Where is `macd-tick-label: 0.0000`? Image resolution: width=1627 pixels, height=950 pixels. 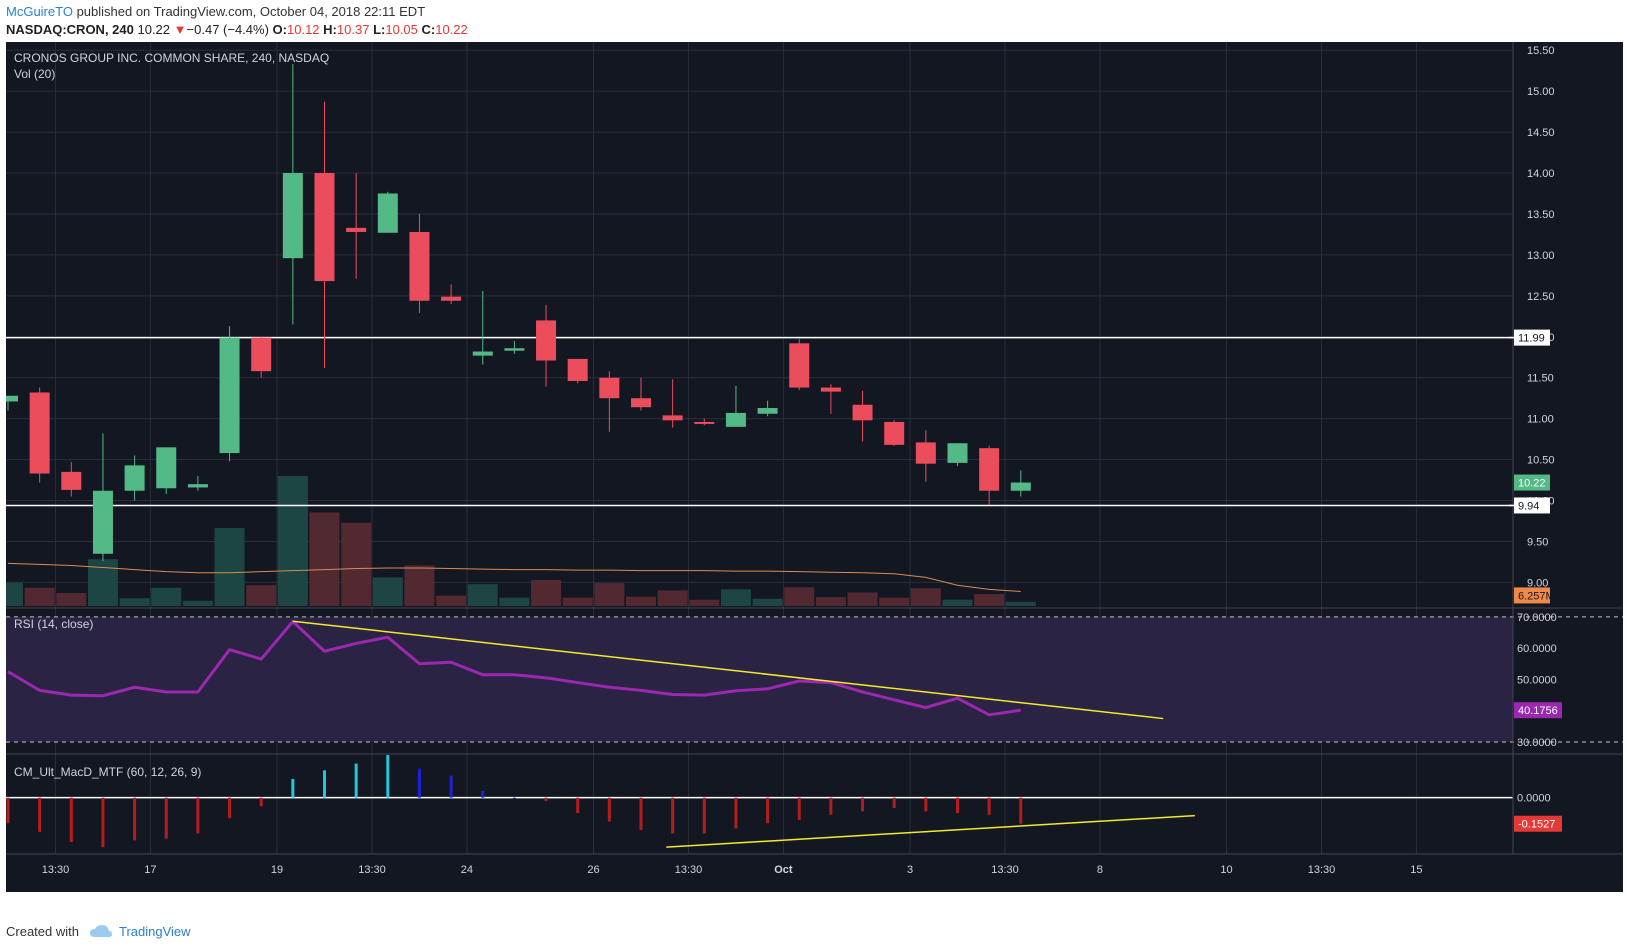 macd-tick-label: 0.0000 is located at coordinates (1534, 799).